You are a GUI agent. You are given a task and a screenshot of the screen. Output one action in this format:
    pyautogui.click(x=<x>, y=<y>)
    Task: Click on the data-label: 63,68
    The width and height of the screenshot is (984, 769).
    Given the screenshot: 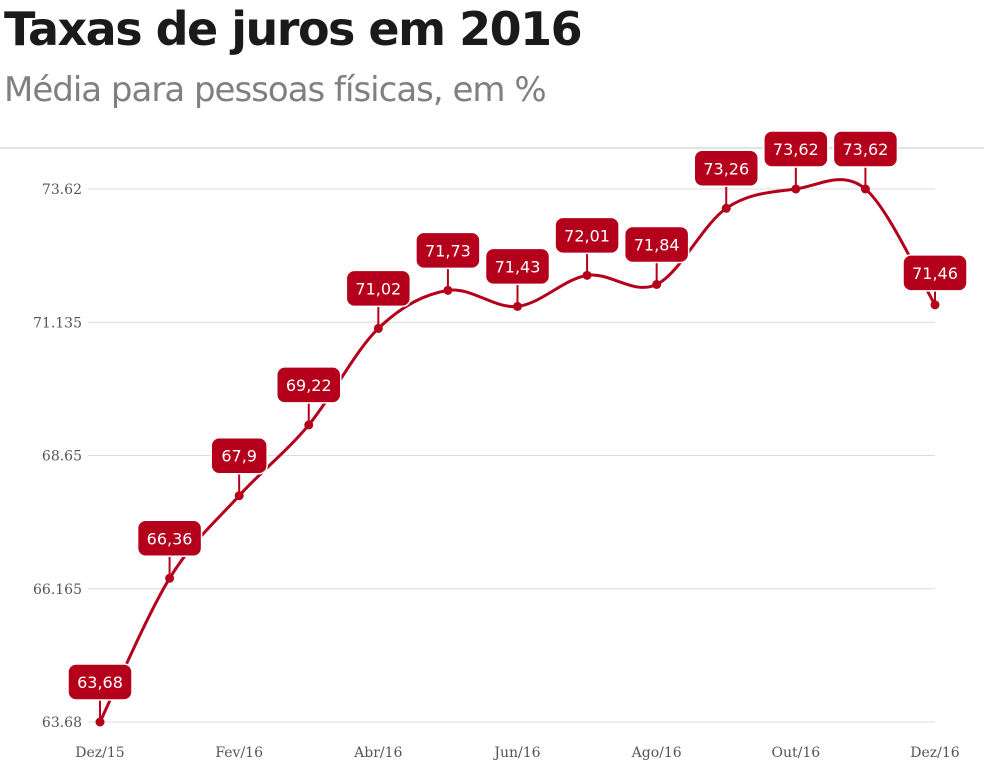 What is the action you would take?
    pyautogui.click(x=100, y=691)
    